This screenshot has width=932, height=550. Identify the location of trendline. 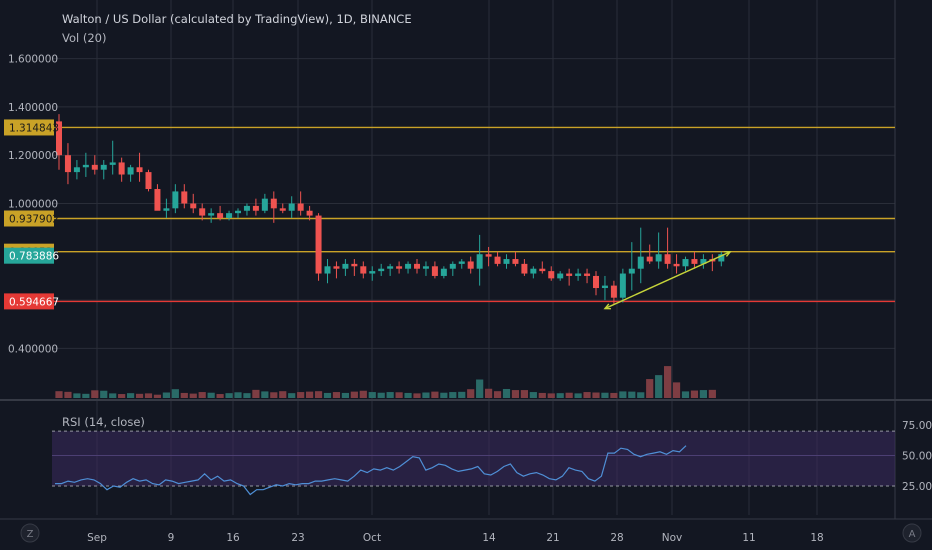
(667, 280).